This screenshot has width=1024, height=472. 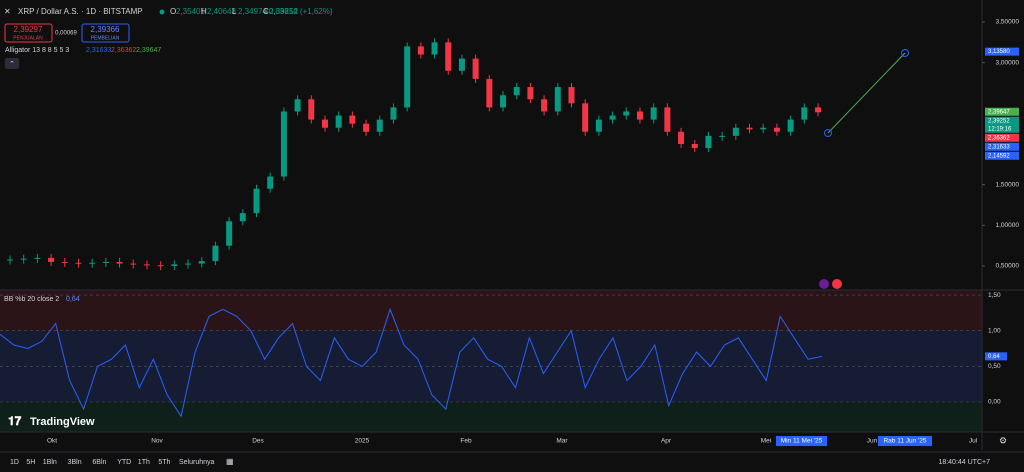 I want to click on logo-mark: 𝟏𝟕, so click(x=15, y=421).